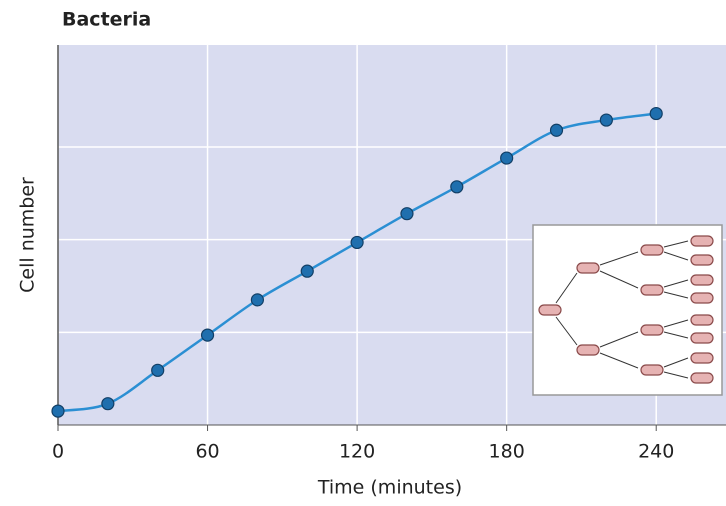  I want to click on chart-title: Bacteria, so click(106, 20).